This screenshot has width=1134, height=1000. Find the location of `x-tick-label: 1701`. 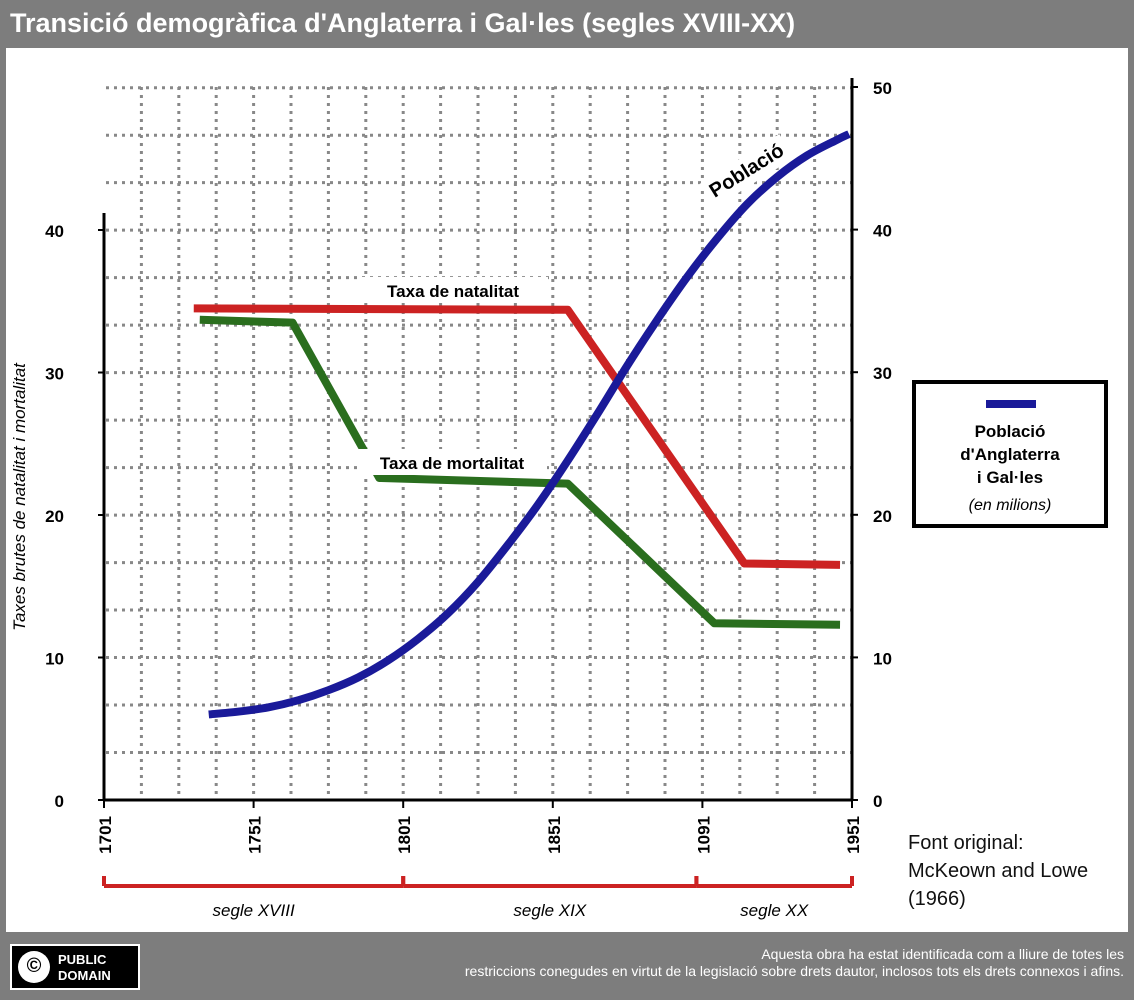

x-tick-label: 1701 is located at coordinates (105, 835).